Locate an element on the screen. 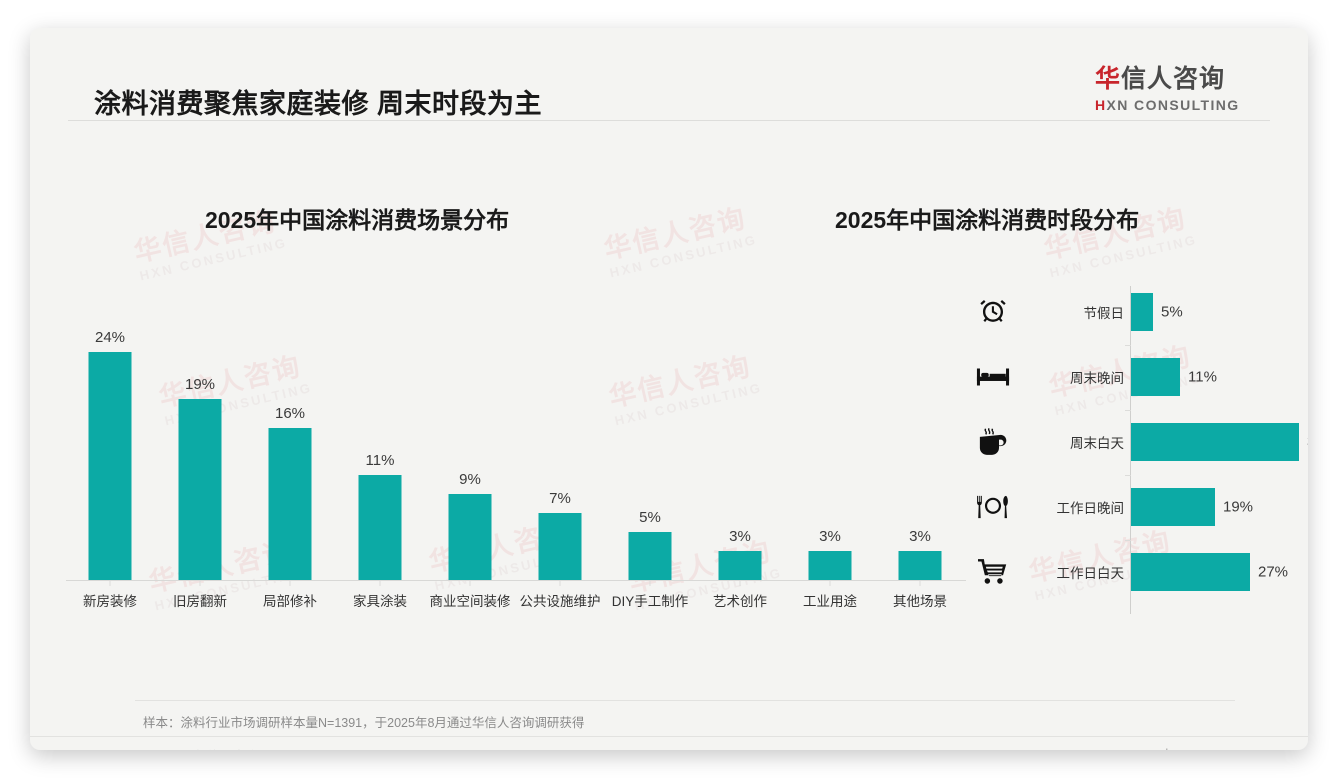  logo-en-rest: XN CONSULTING is located at coordinates (1173, 104).